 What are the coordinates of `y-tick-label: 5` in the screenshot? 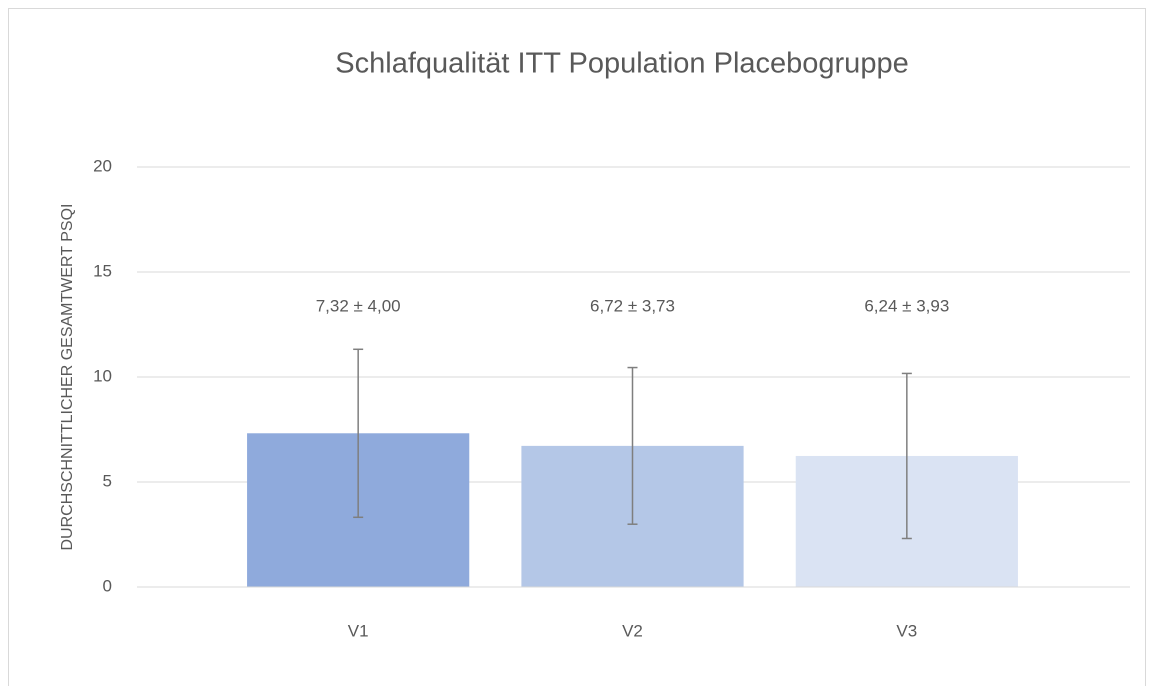 It's located at (107, 480).